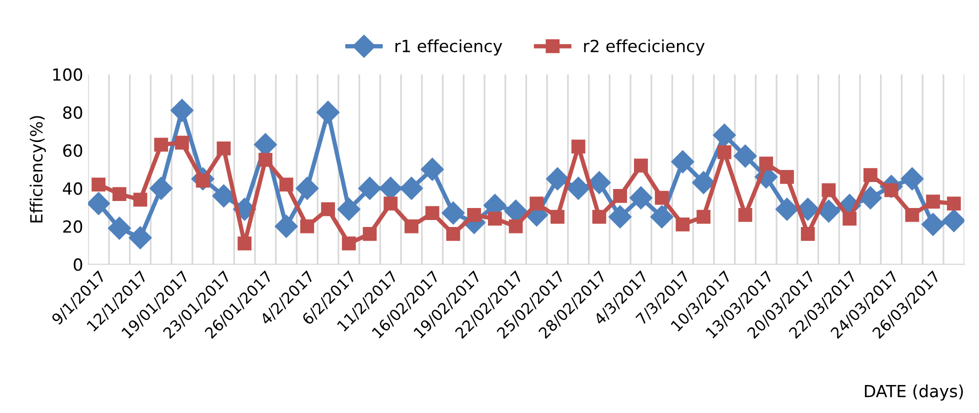 Image resolution: width=979 pixels, height=413 pixels. I want to click on y-axis-title: Efficiency(%), so click(38, 169).